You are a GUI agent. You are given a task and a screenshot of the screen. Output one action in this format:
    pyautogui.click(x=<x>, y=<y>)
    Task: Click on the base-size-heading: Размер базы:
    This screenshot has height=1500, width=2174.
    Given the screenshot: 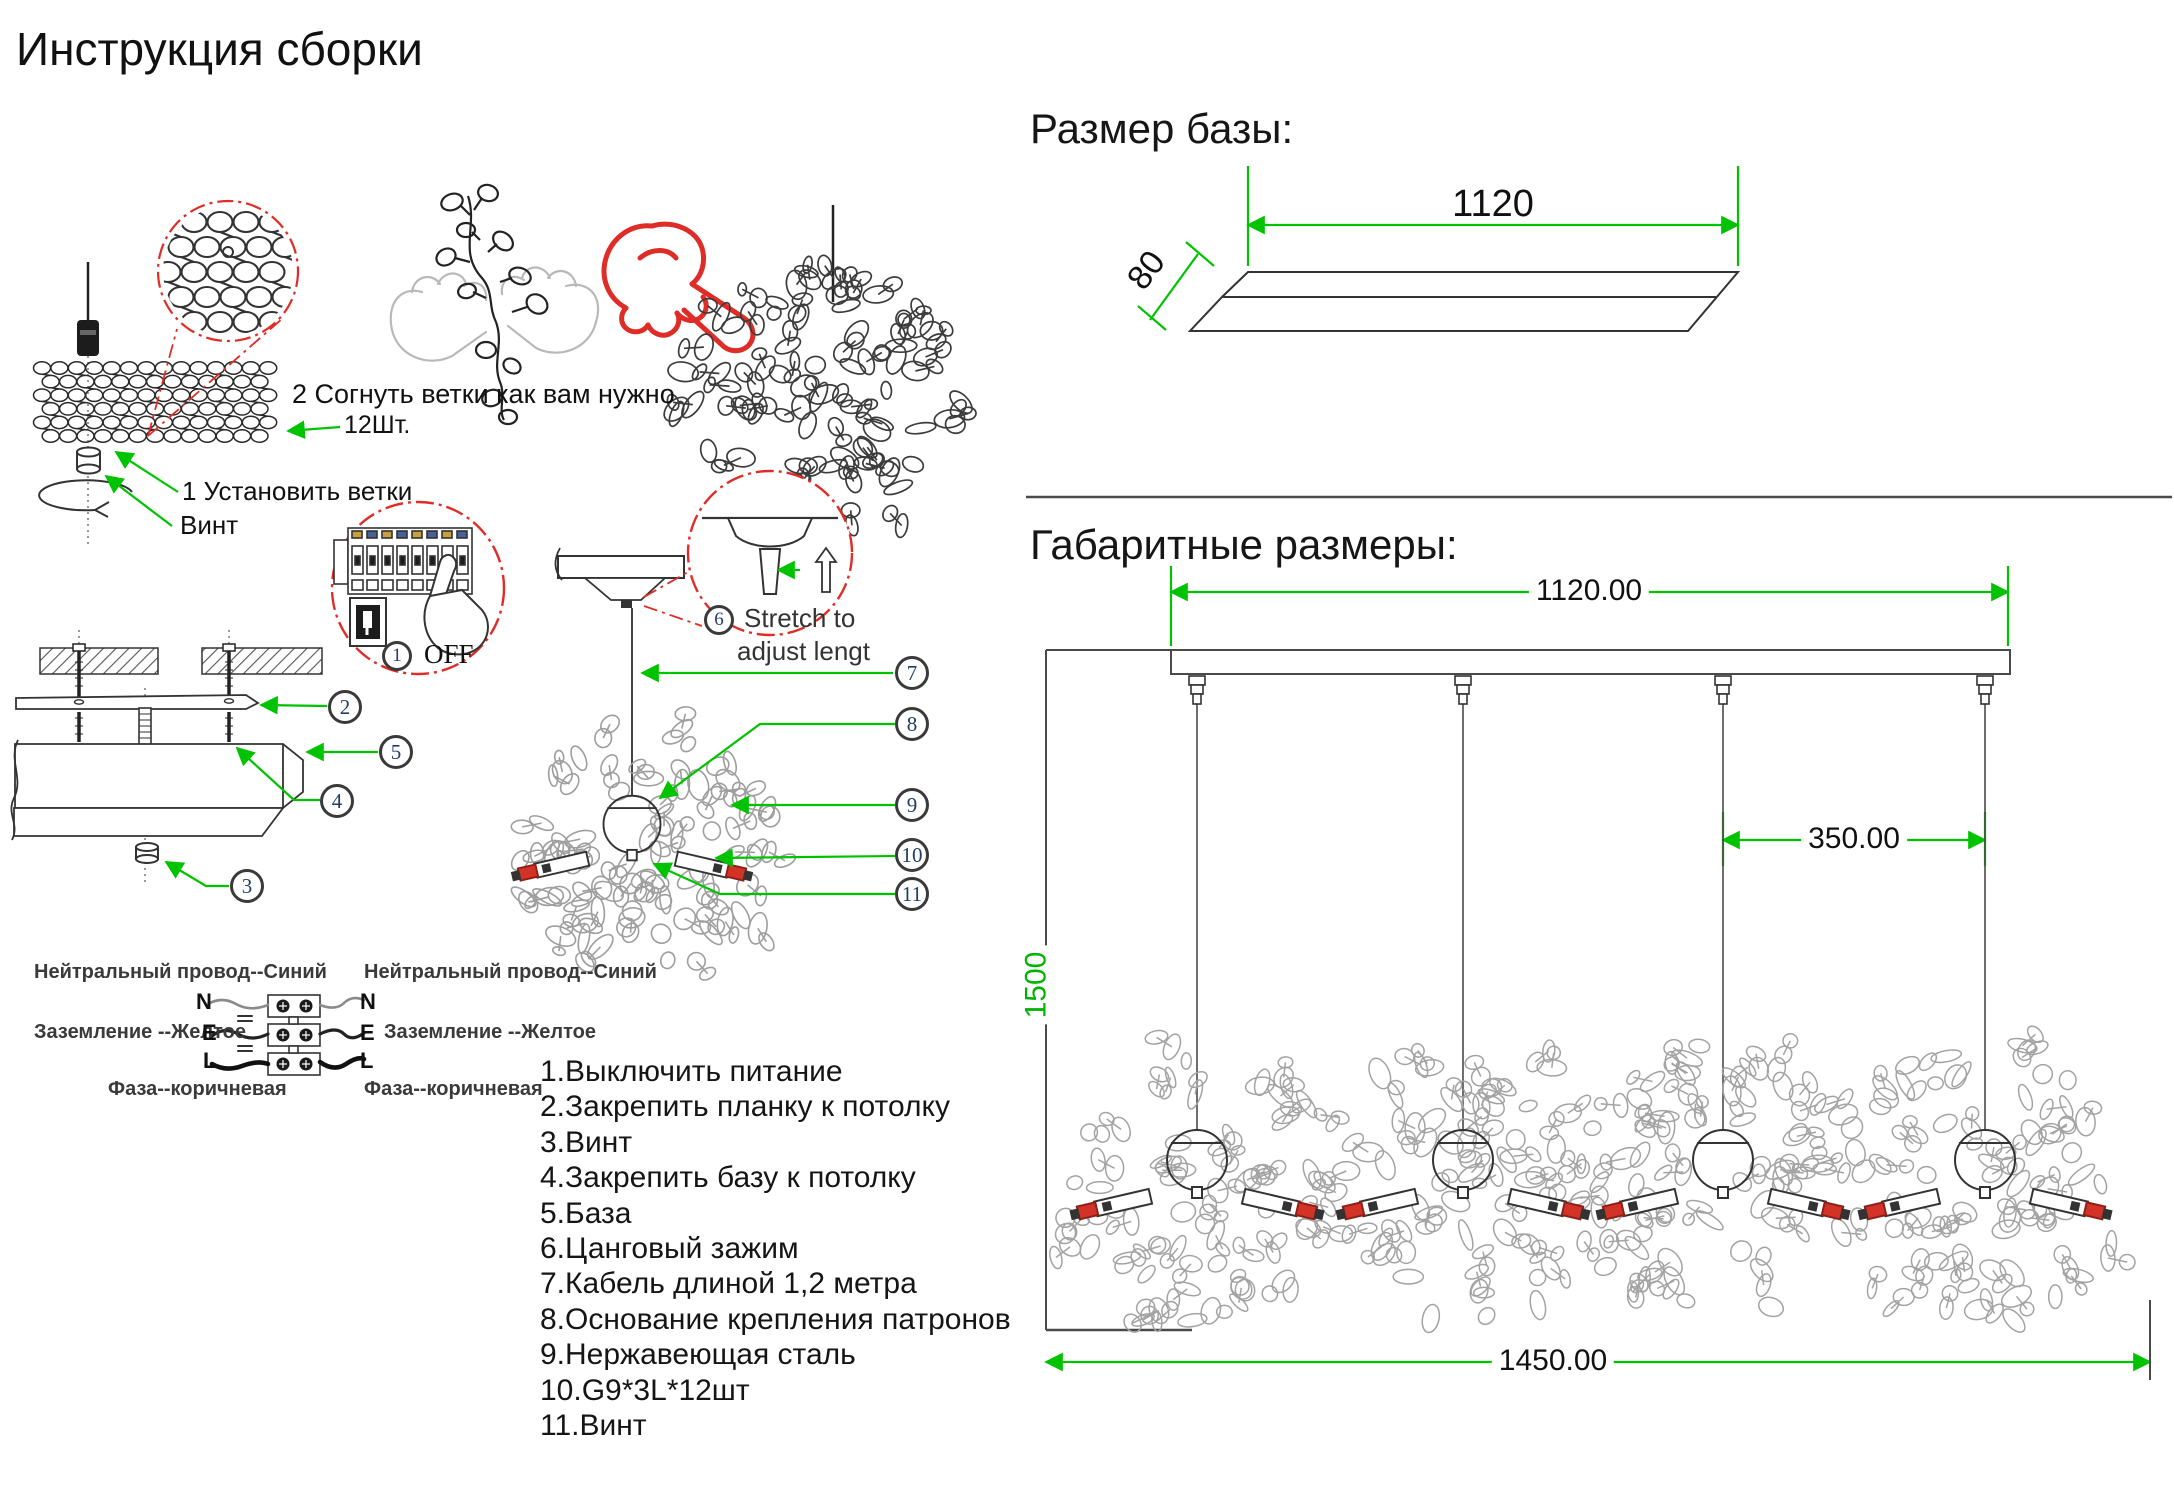 What is the action you would take?
    pyautogui.click(x=1162, y=128)
    